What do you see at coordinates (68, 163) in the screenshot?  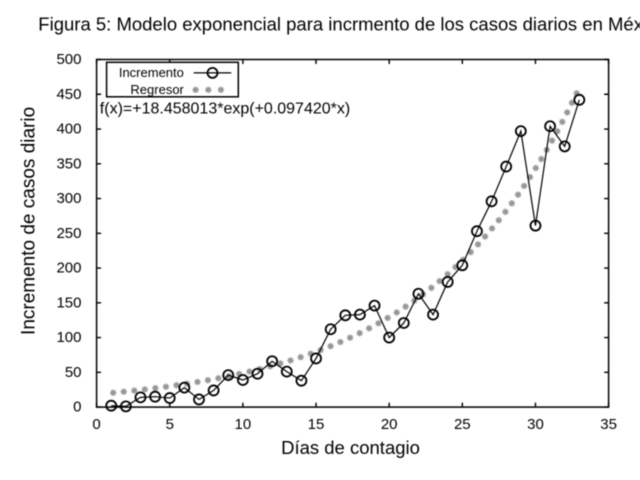 I see `svg-text: 350` at bounding box center [68, 163].